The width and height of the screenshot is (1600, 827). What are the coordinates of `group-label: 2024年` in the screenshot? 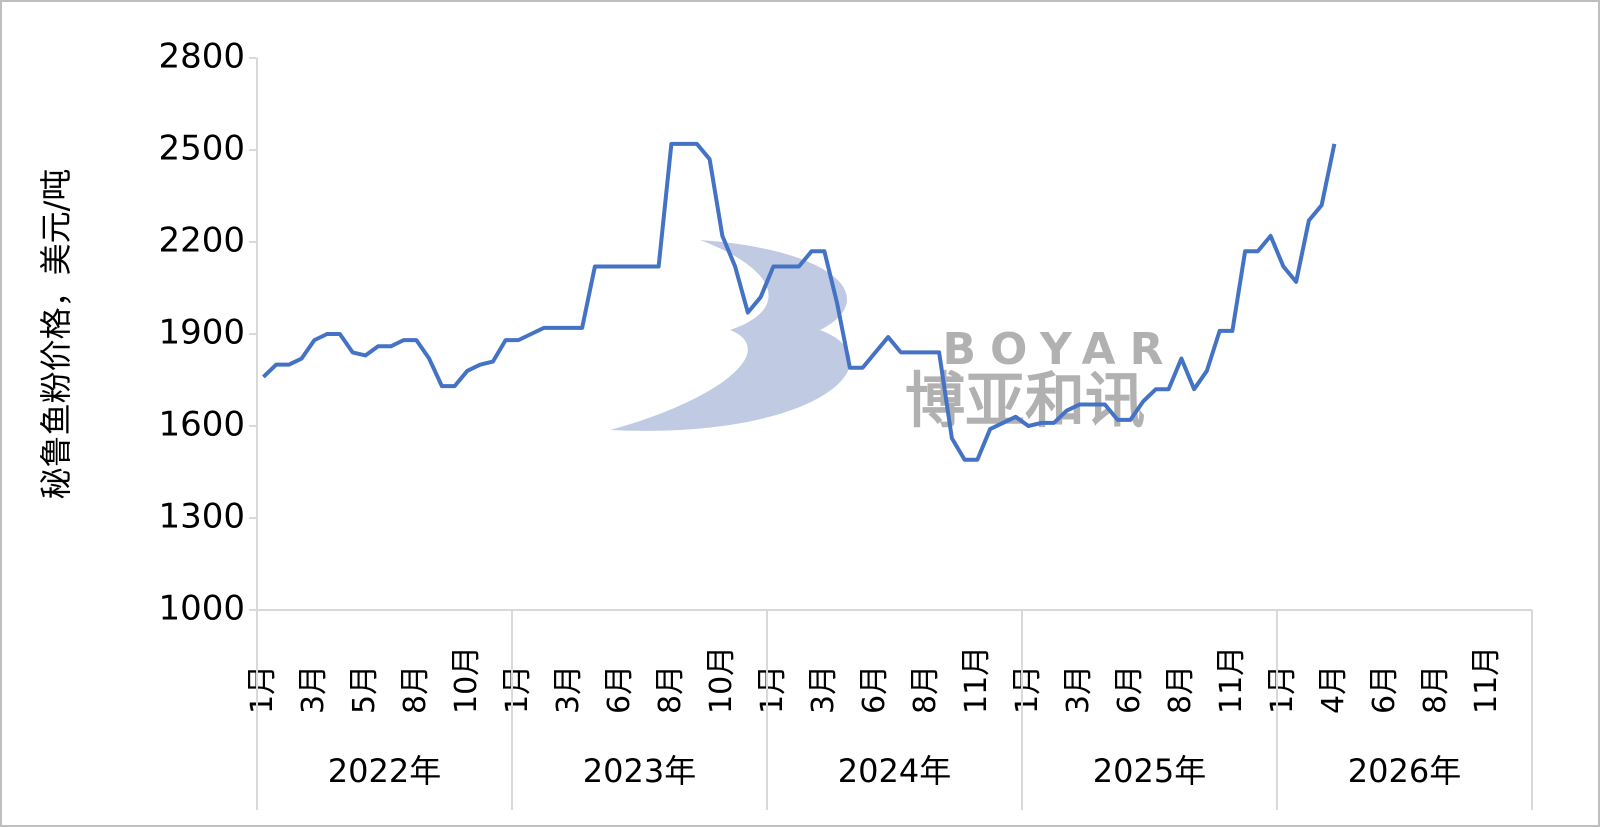 It's located at (894, 771).